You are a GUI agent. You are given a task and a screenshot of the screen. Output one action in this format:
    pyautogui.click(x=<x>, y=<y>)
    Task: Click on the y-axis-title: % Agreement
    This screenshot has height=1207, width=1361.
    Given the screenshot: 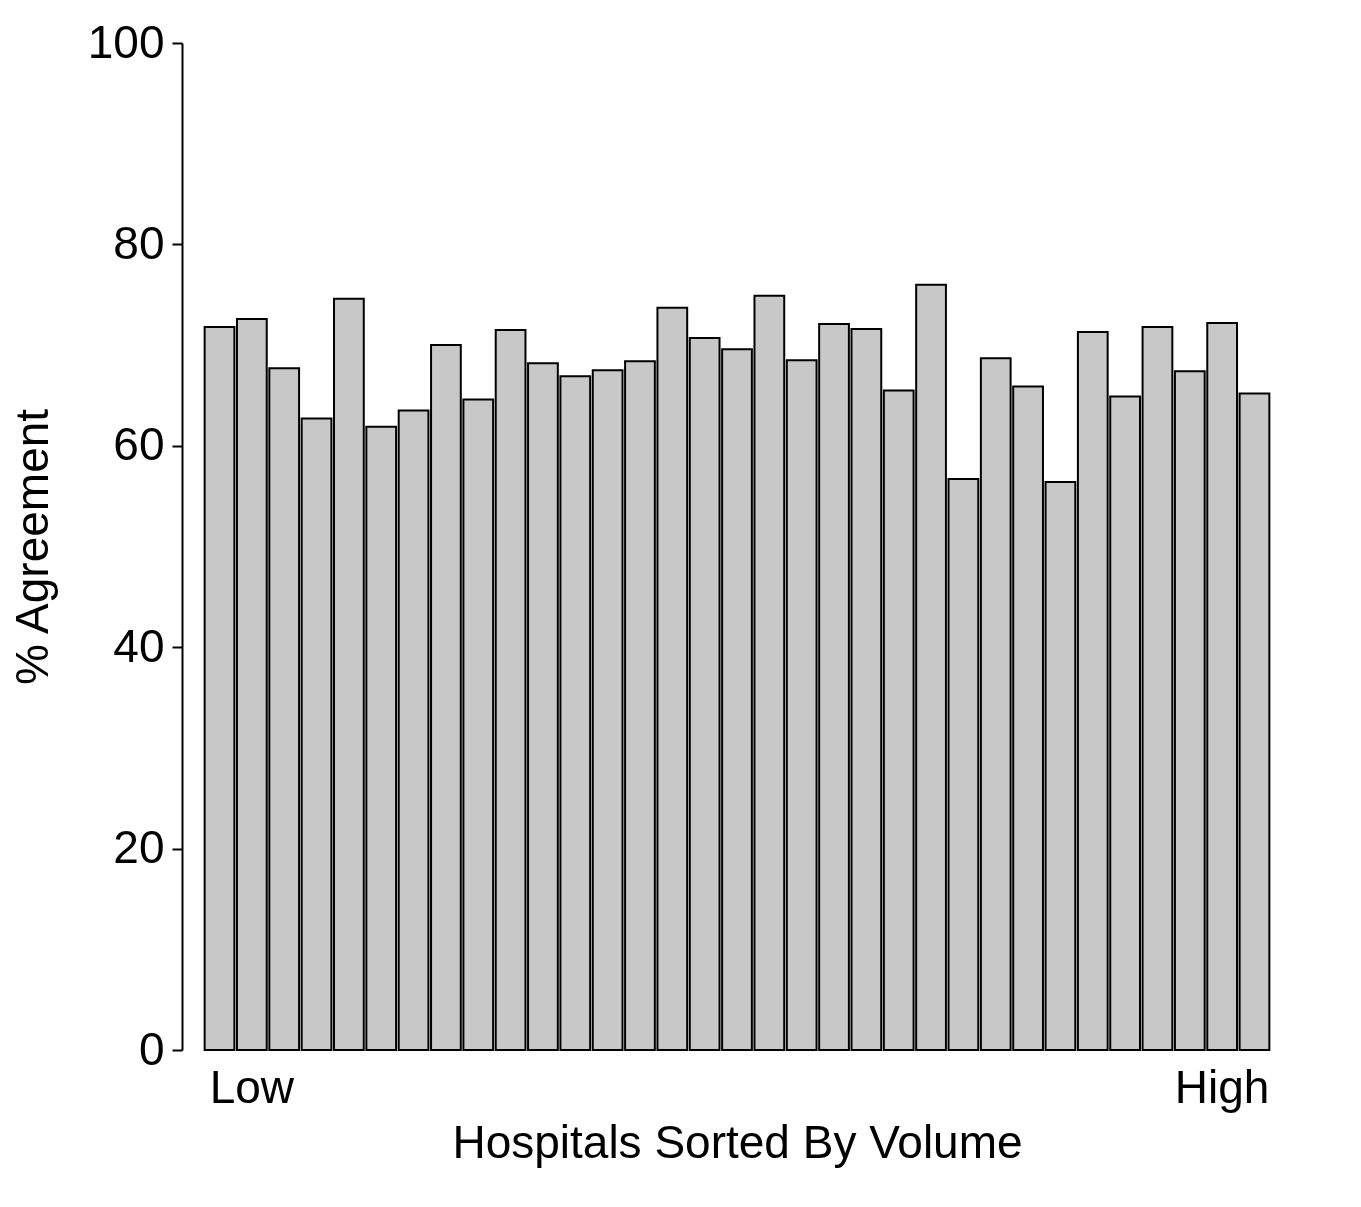 What is the action you would take?
    pyautogui.click(x=31, y=547)
    